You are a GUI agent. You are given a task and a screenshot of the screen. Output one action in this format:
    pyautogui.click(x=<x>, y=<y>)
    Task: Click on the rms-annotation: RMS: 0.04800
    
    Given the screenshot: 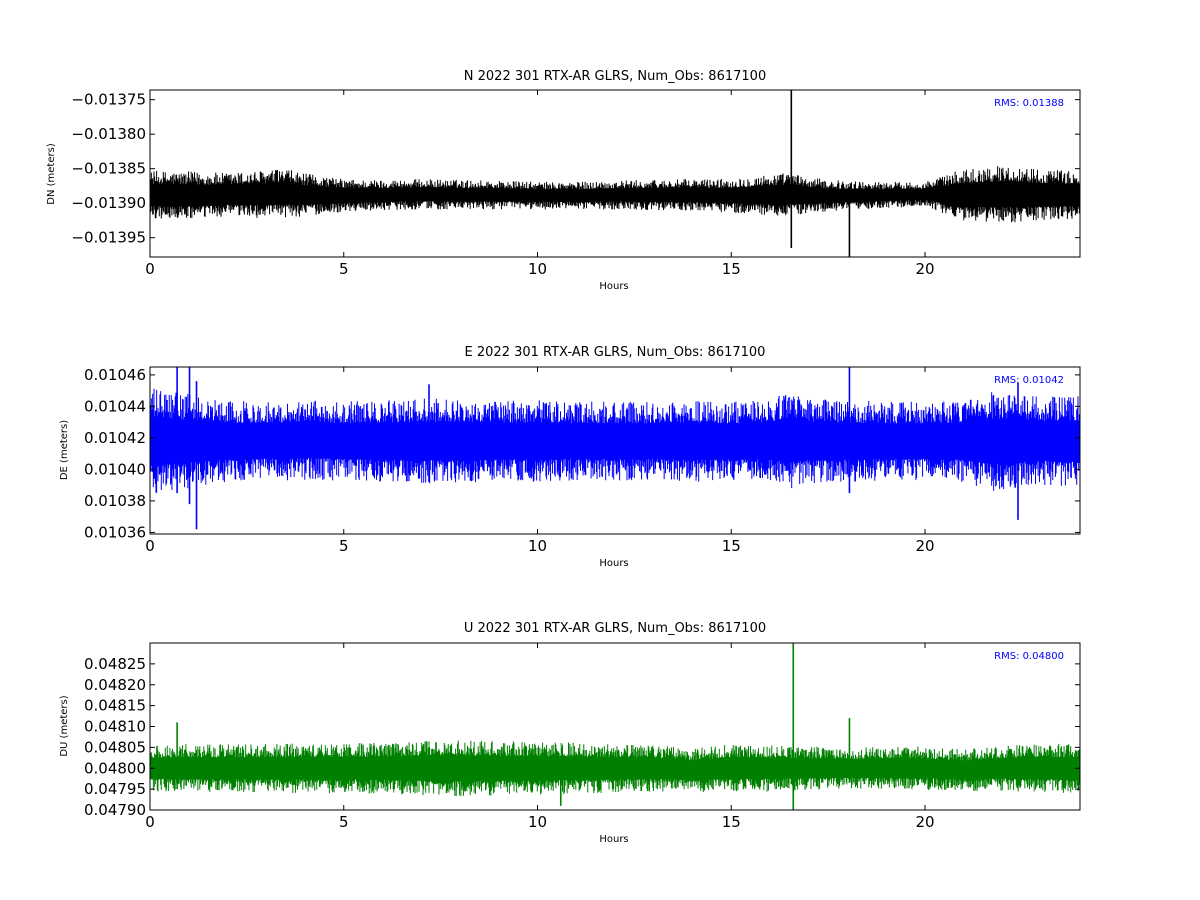 What is the action you would take?
    pyautogui.click(x=1029, y=656)
    